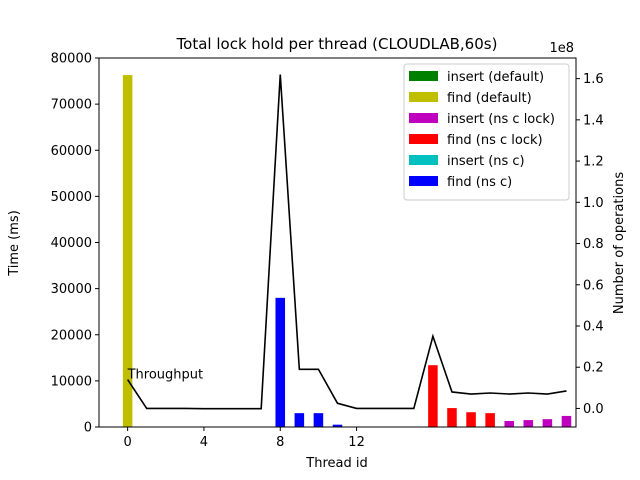  I want to click on y2-tick-label: 1.4, so click(593, 120).